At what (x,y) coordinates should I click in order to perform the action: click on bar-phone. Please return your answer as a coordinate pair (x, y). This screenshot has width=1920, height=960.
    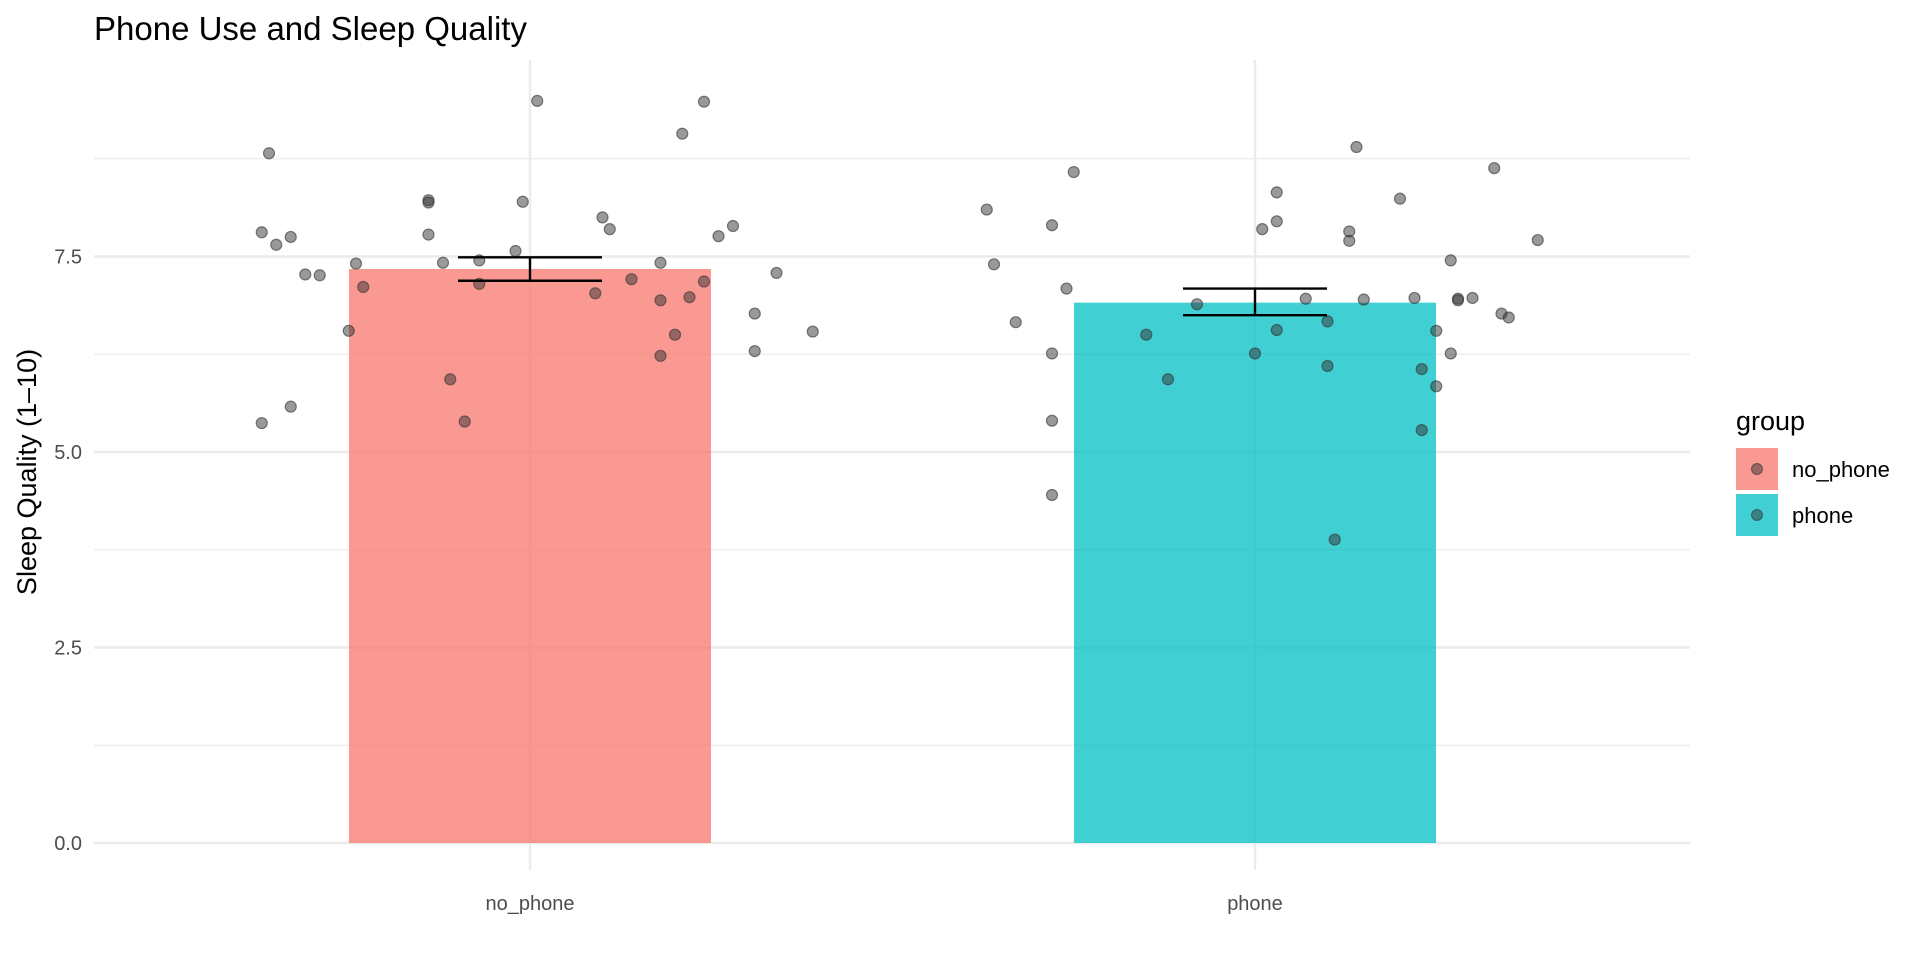
    Looking at the image, I should click on (1255, 572).